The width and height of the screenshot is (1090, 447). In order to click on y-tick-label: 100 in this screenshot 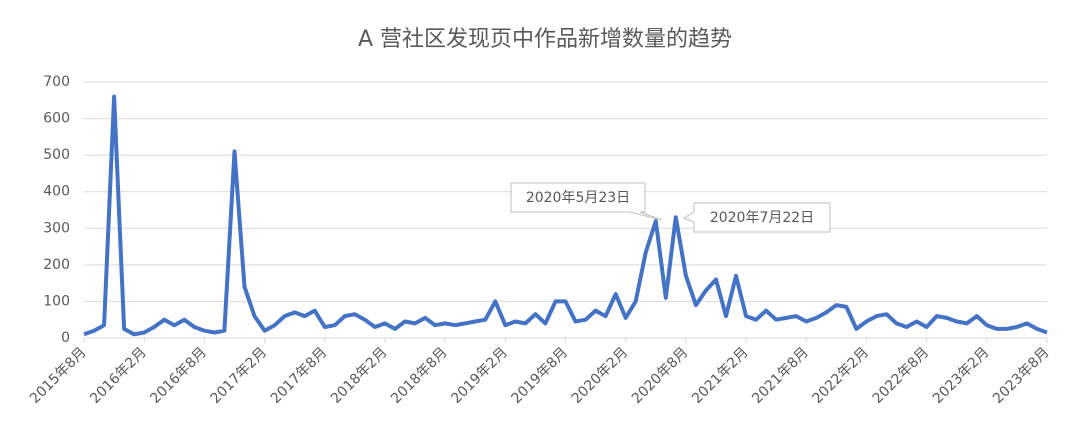, I will do `click(56, 301)`.